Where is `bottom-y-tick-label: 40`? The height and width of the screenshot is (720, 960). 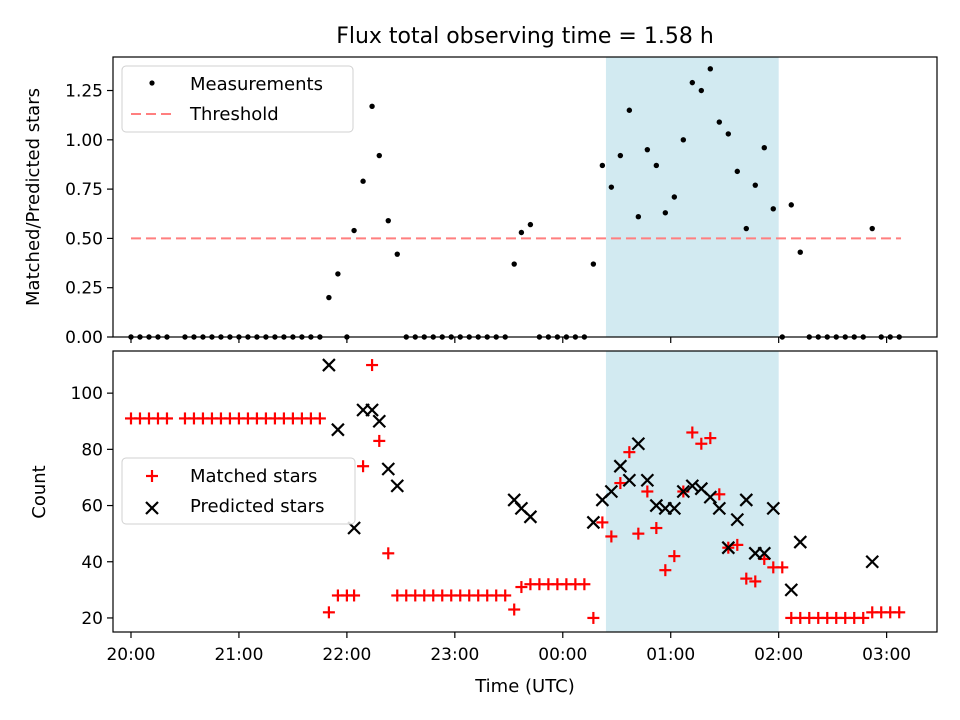
bottom-y-tick-label: 40 is located at coordinates (92, 563).